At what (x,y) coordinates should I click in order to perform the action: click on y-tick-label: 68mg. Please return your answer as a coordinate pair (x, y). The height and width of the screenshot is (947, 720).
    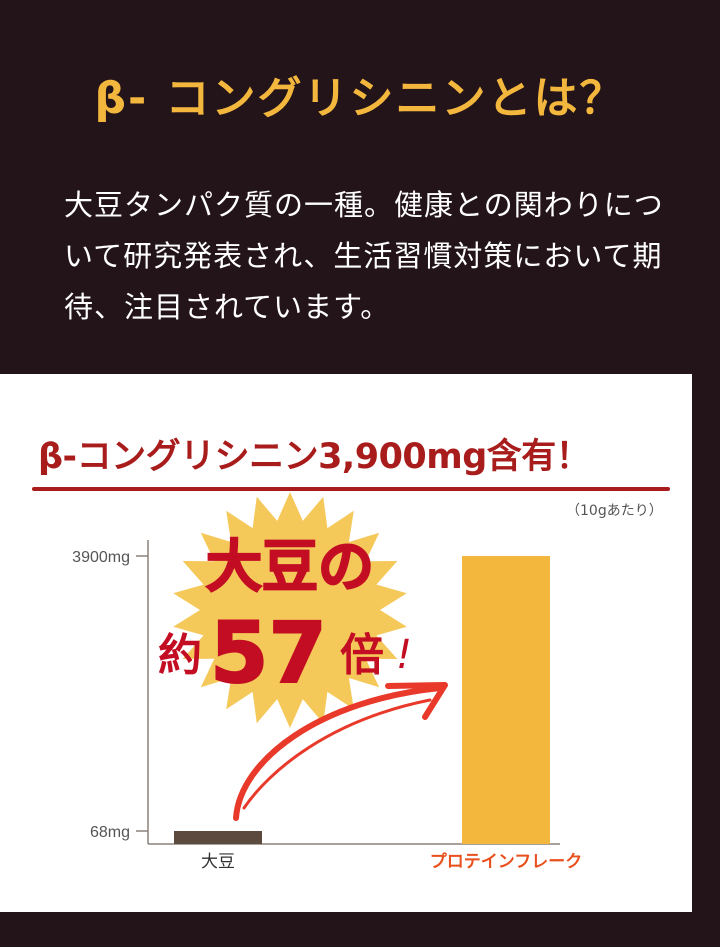
    Looking at the image, I should click on (110, 832).